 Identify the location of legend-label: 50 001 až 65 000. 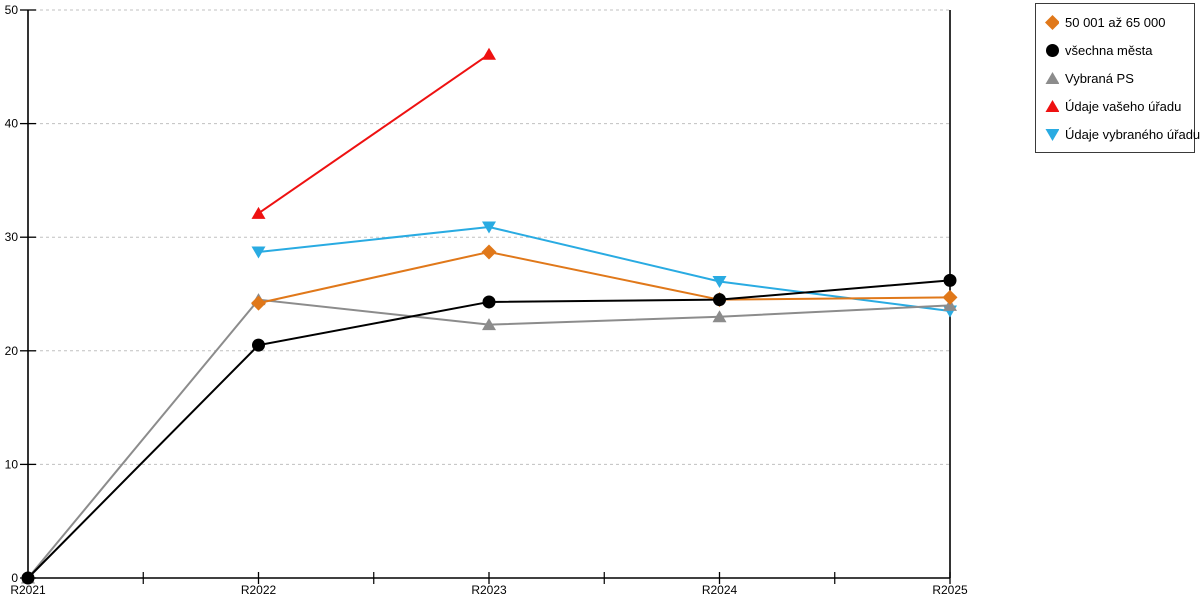
(1115, 22).